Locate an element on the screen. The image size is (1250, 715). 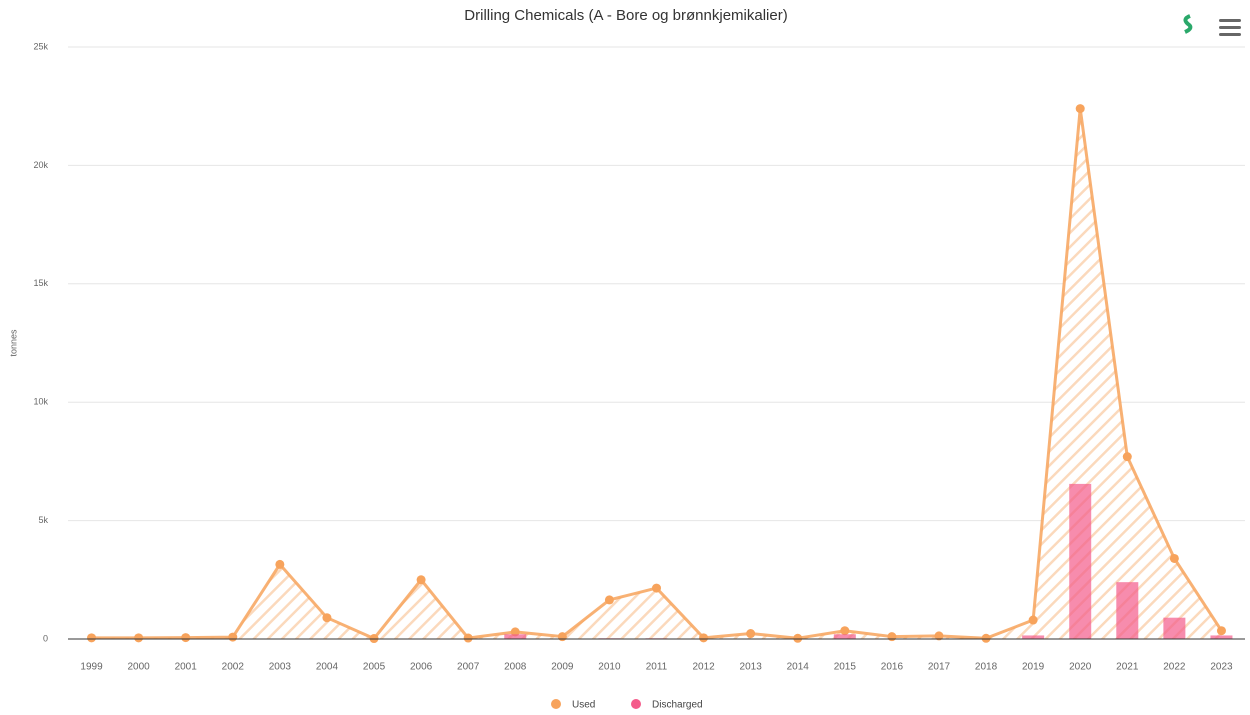
x-tick-label: 2012 is located at coordinates (703, 667).